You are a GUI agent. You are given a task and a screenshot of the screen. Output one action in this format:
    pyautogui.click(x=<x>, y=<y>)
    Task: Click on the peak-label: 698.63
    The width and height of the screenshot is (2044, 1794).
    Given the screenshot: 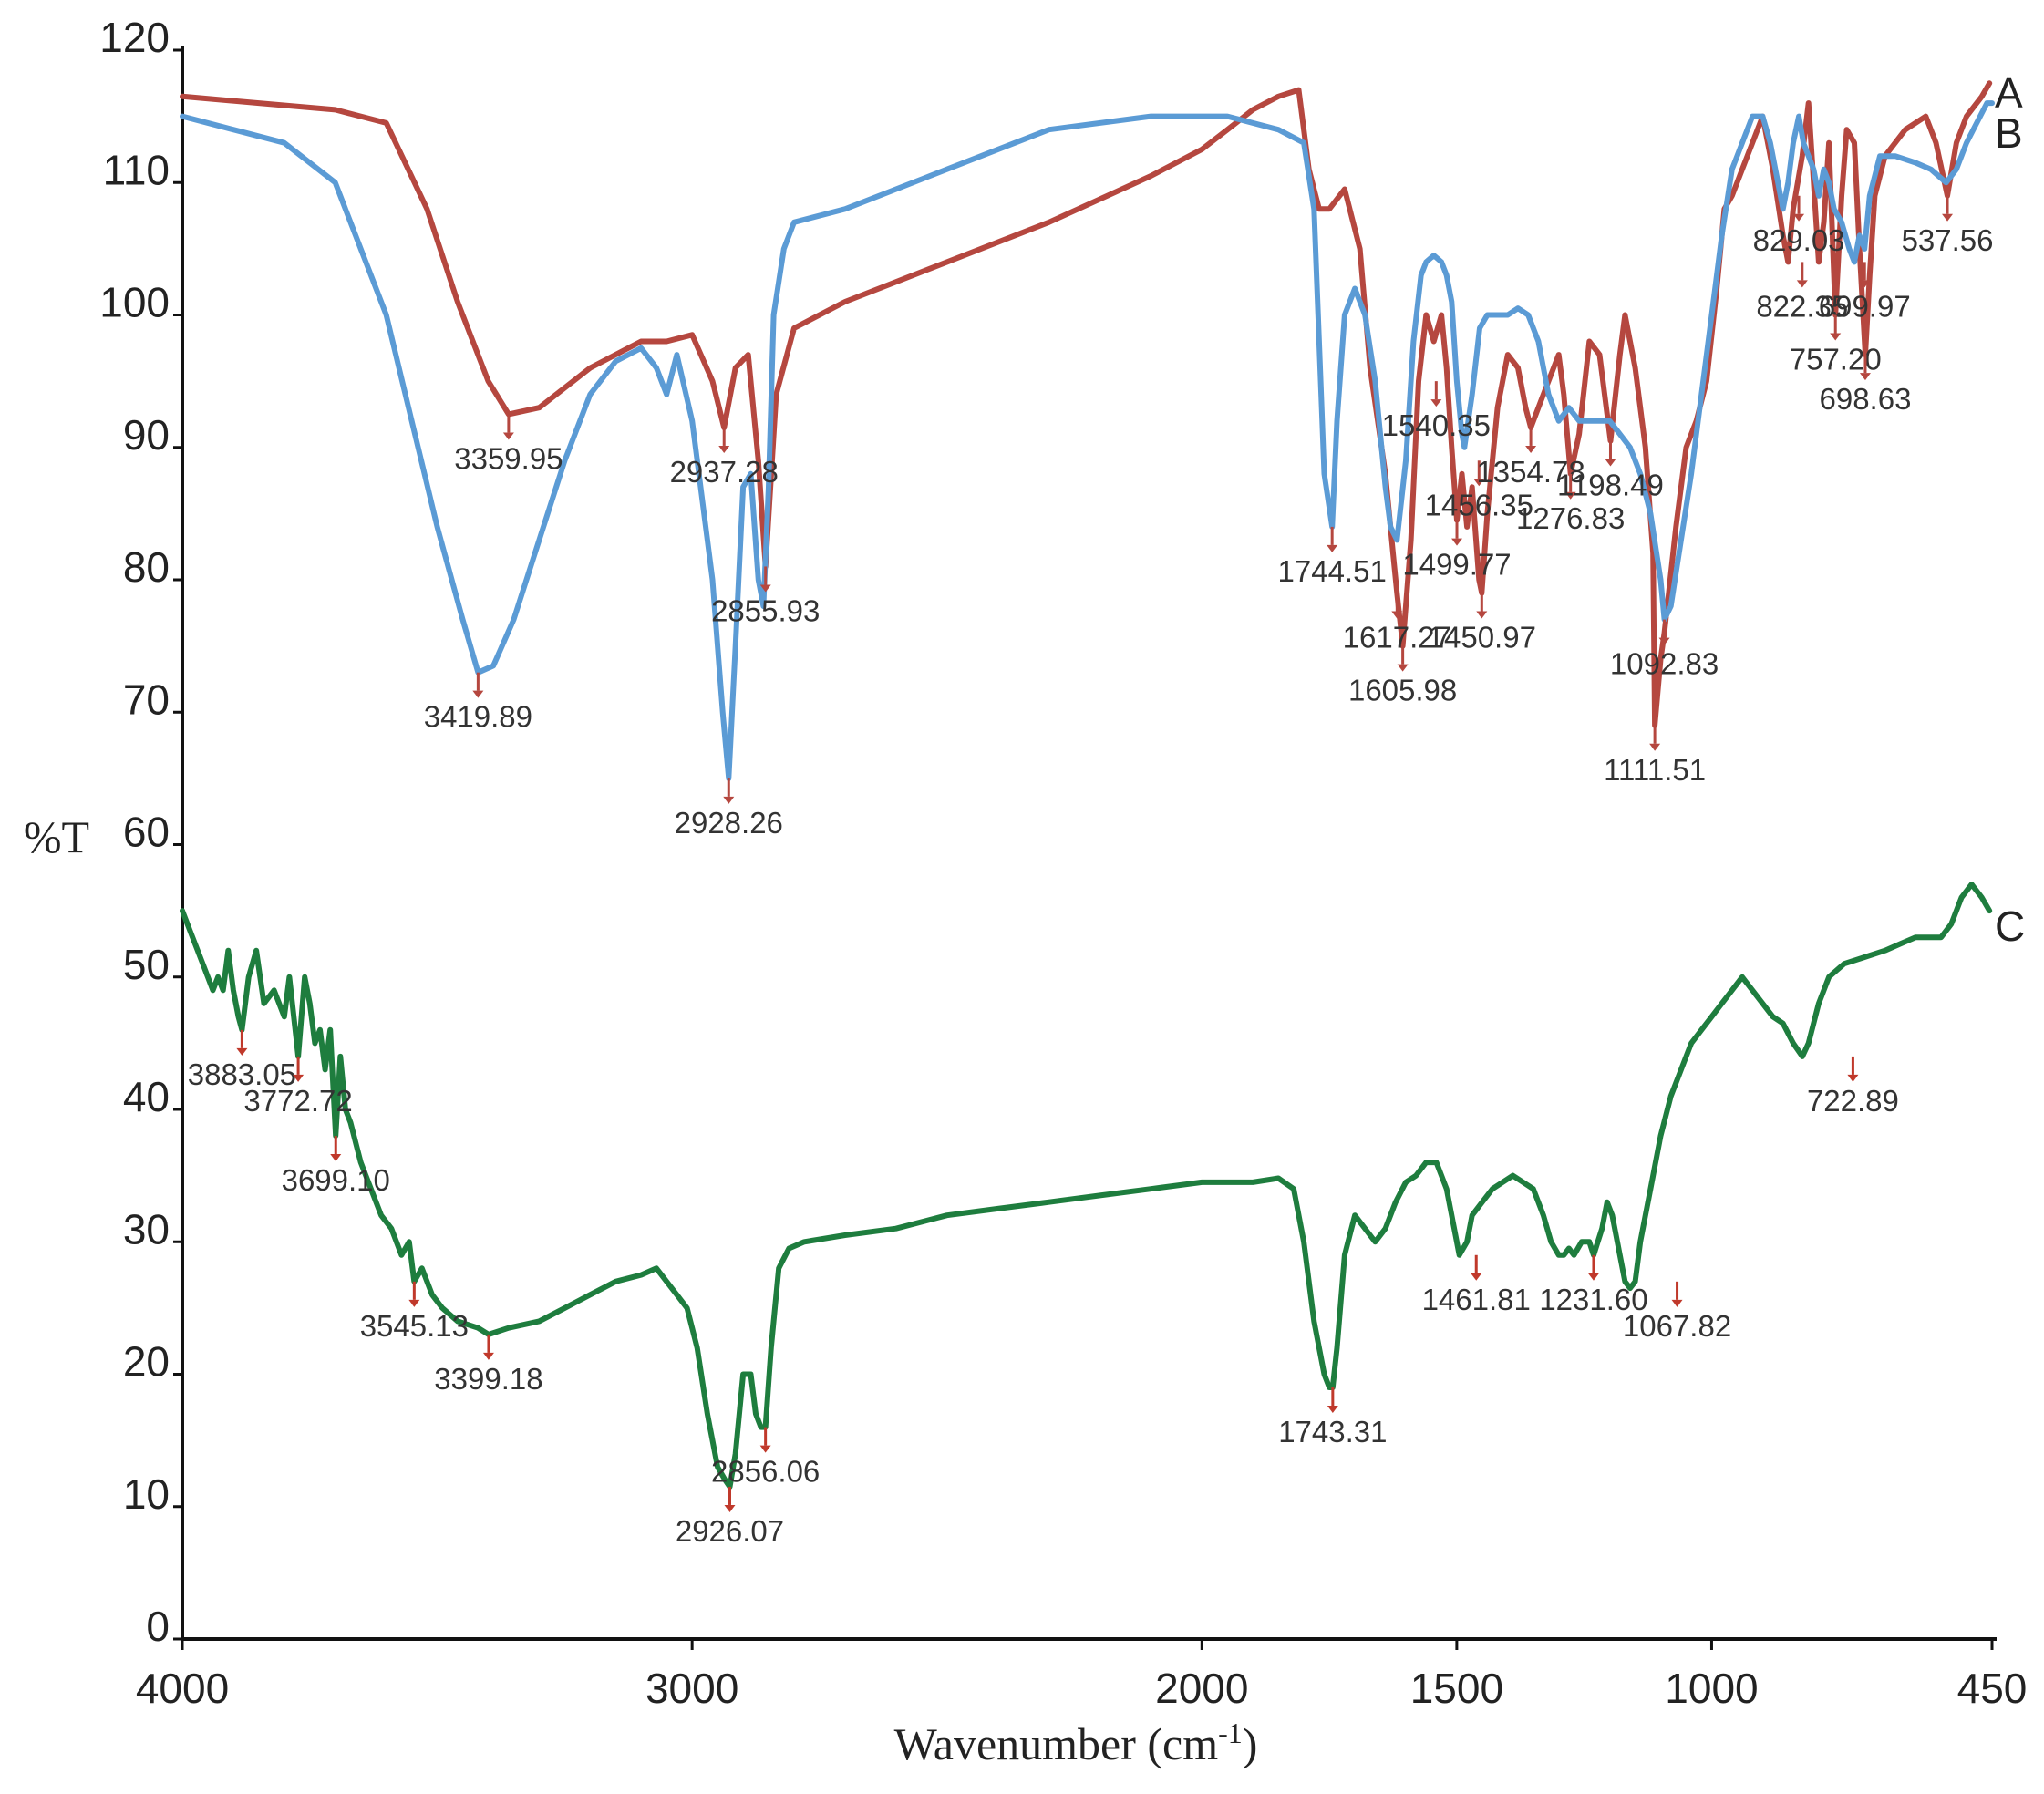 What is the action you would take?
    pyautogui.click(x=1866, y=399)
    